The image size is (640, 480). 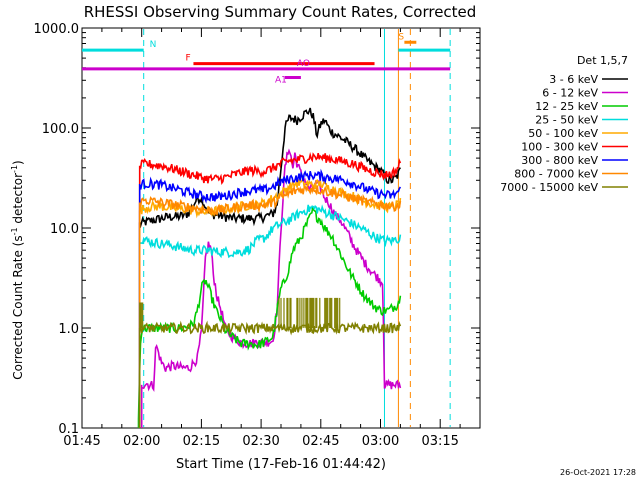 I want to click on x-tick-label: 01:45, so click(x=81, y=441).